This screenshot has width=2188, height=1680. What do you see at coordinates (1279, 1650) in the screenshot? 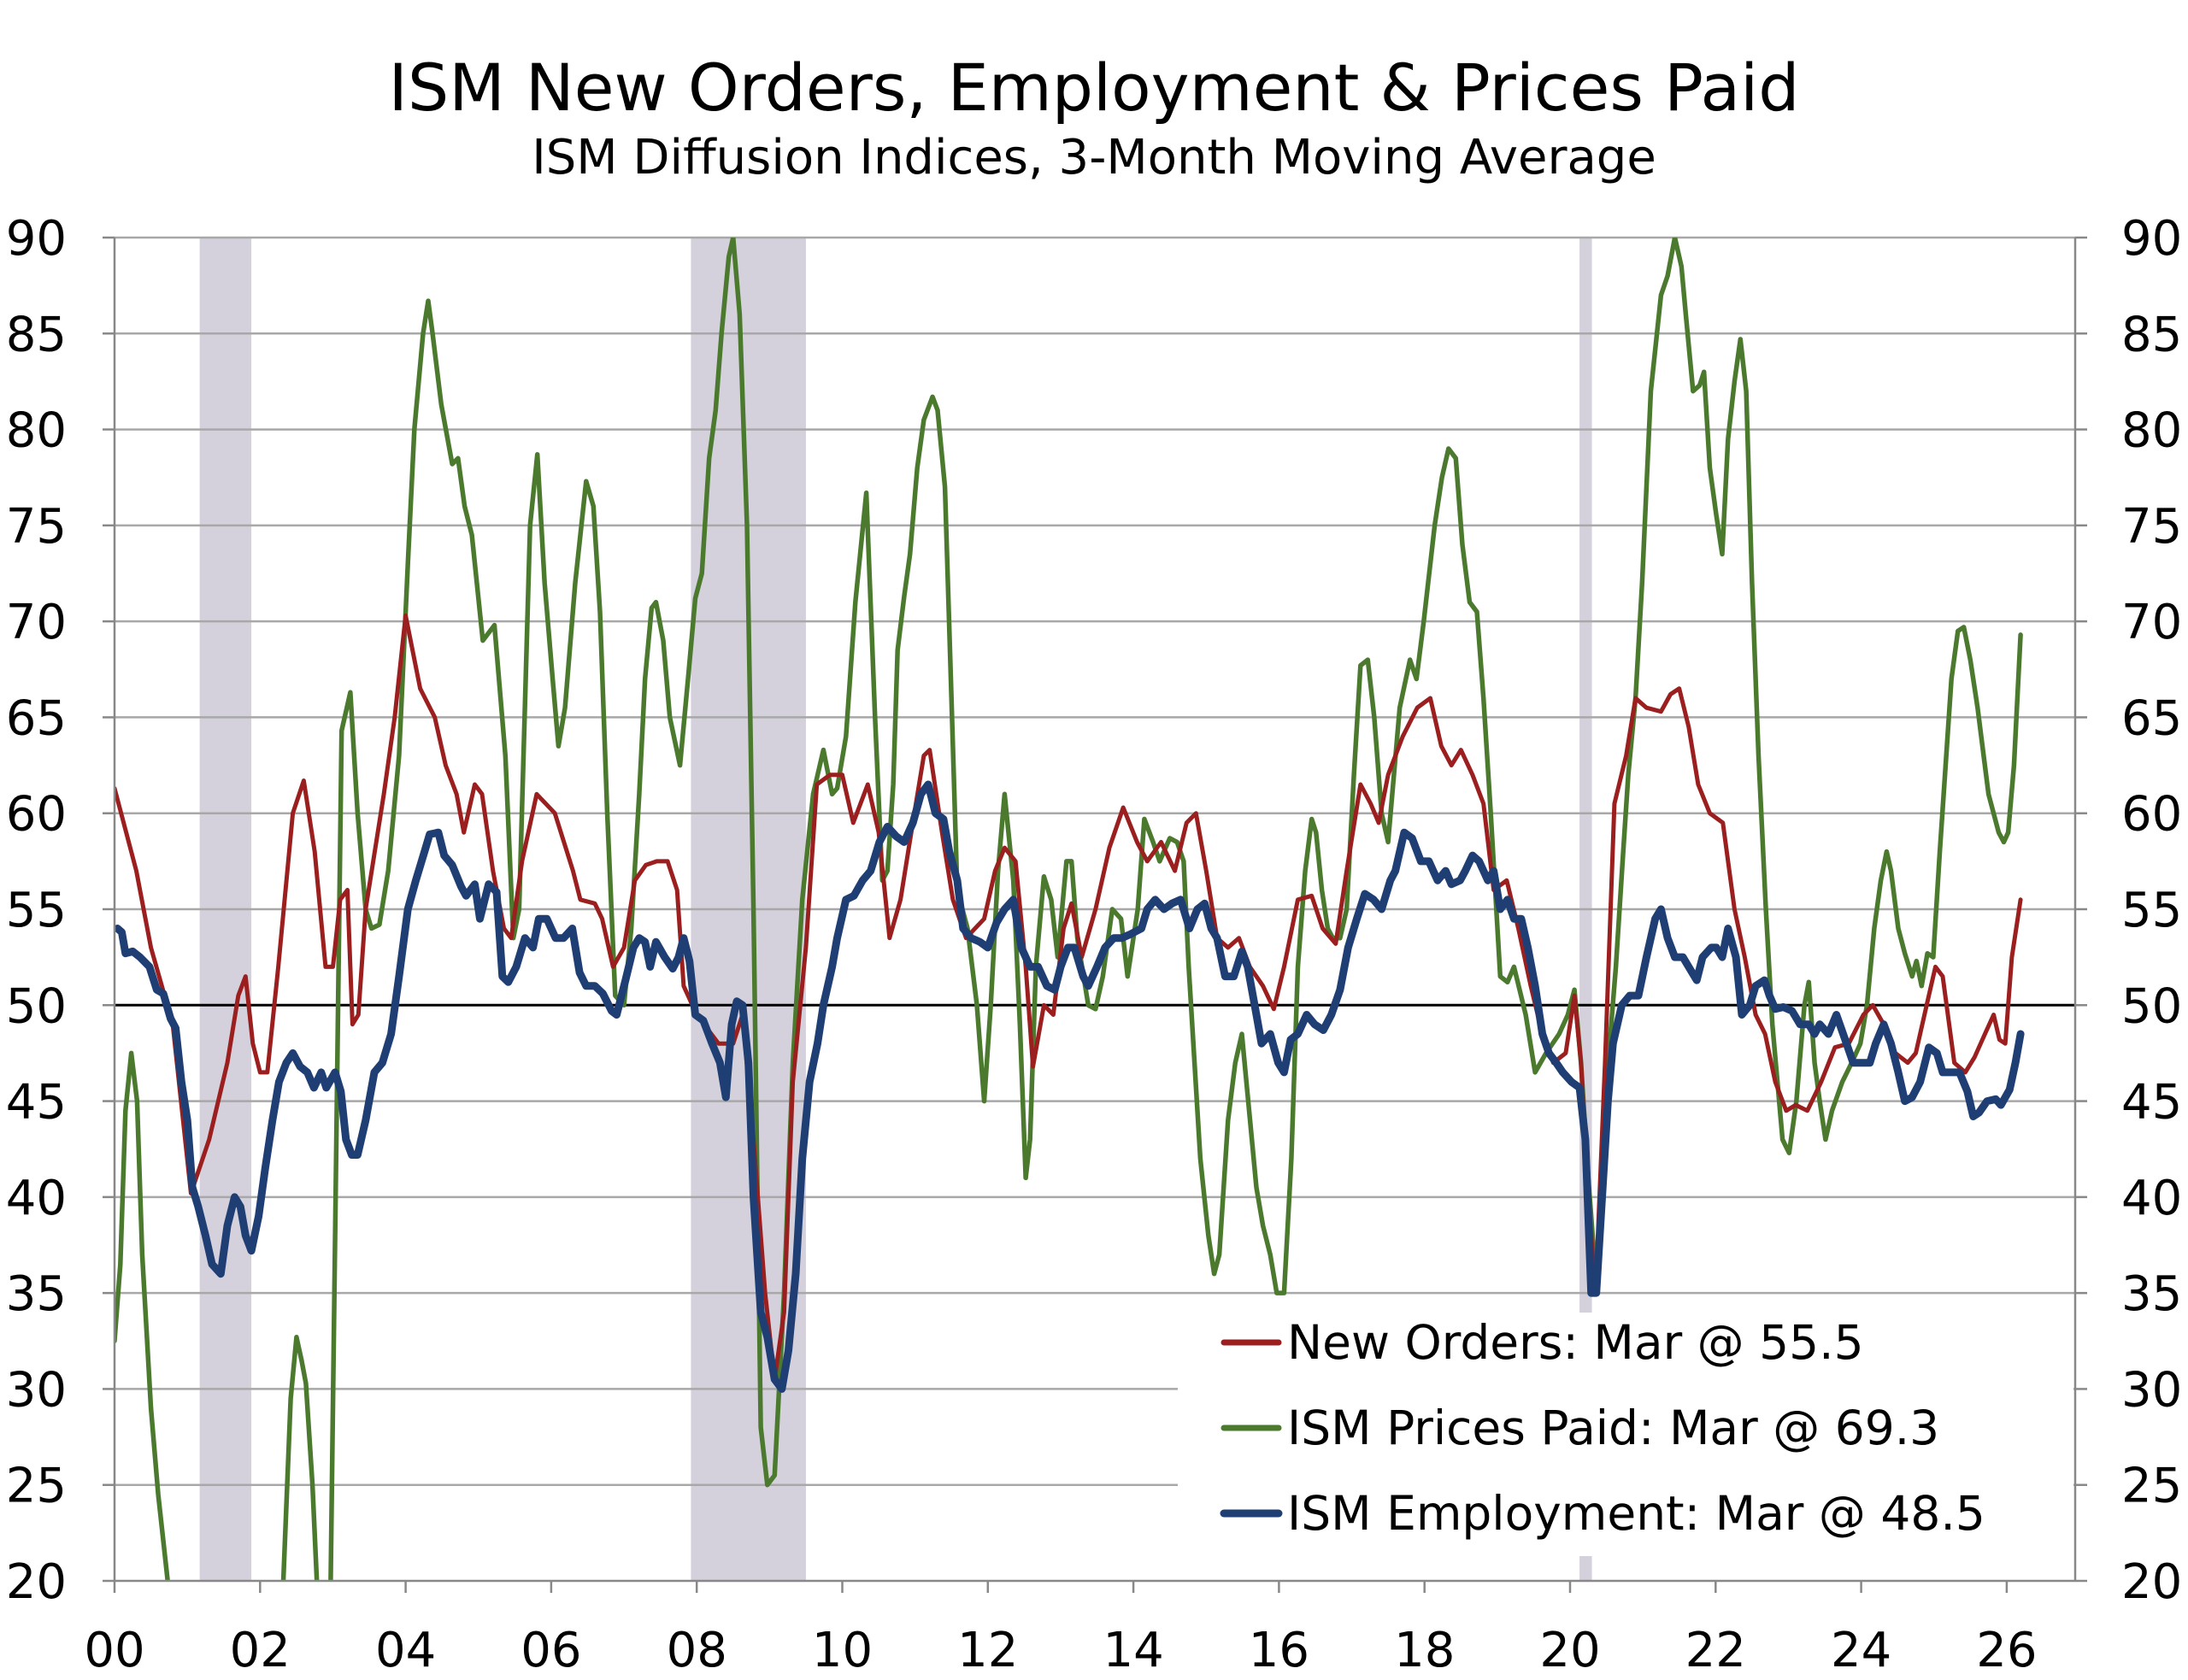
I see `x-tick-label: 16` at bounding box center [1279, 1650].